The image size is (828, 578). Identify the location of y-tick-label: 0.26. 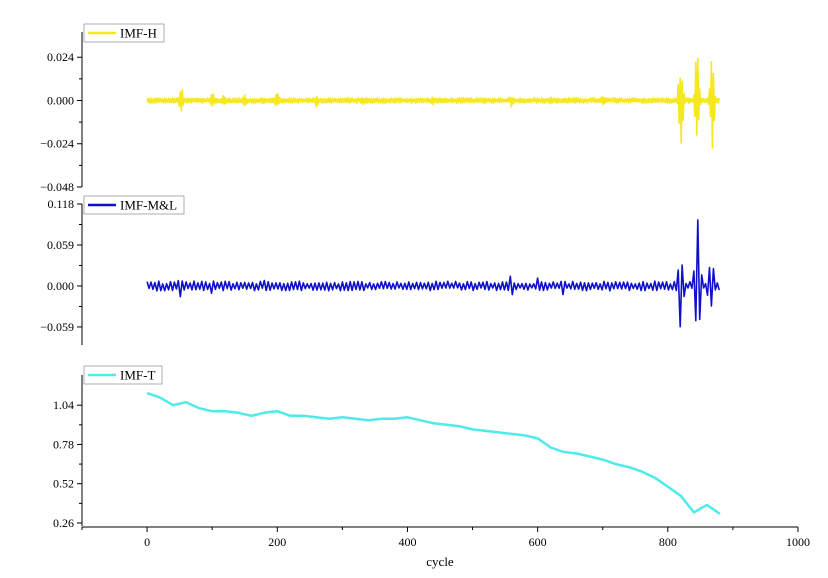
(63, 523).